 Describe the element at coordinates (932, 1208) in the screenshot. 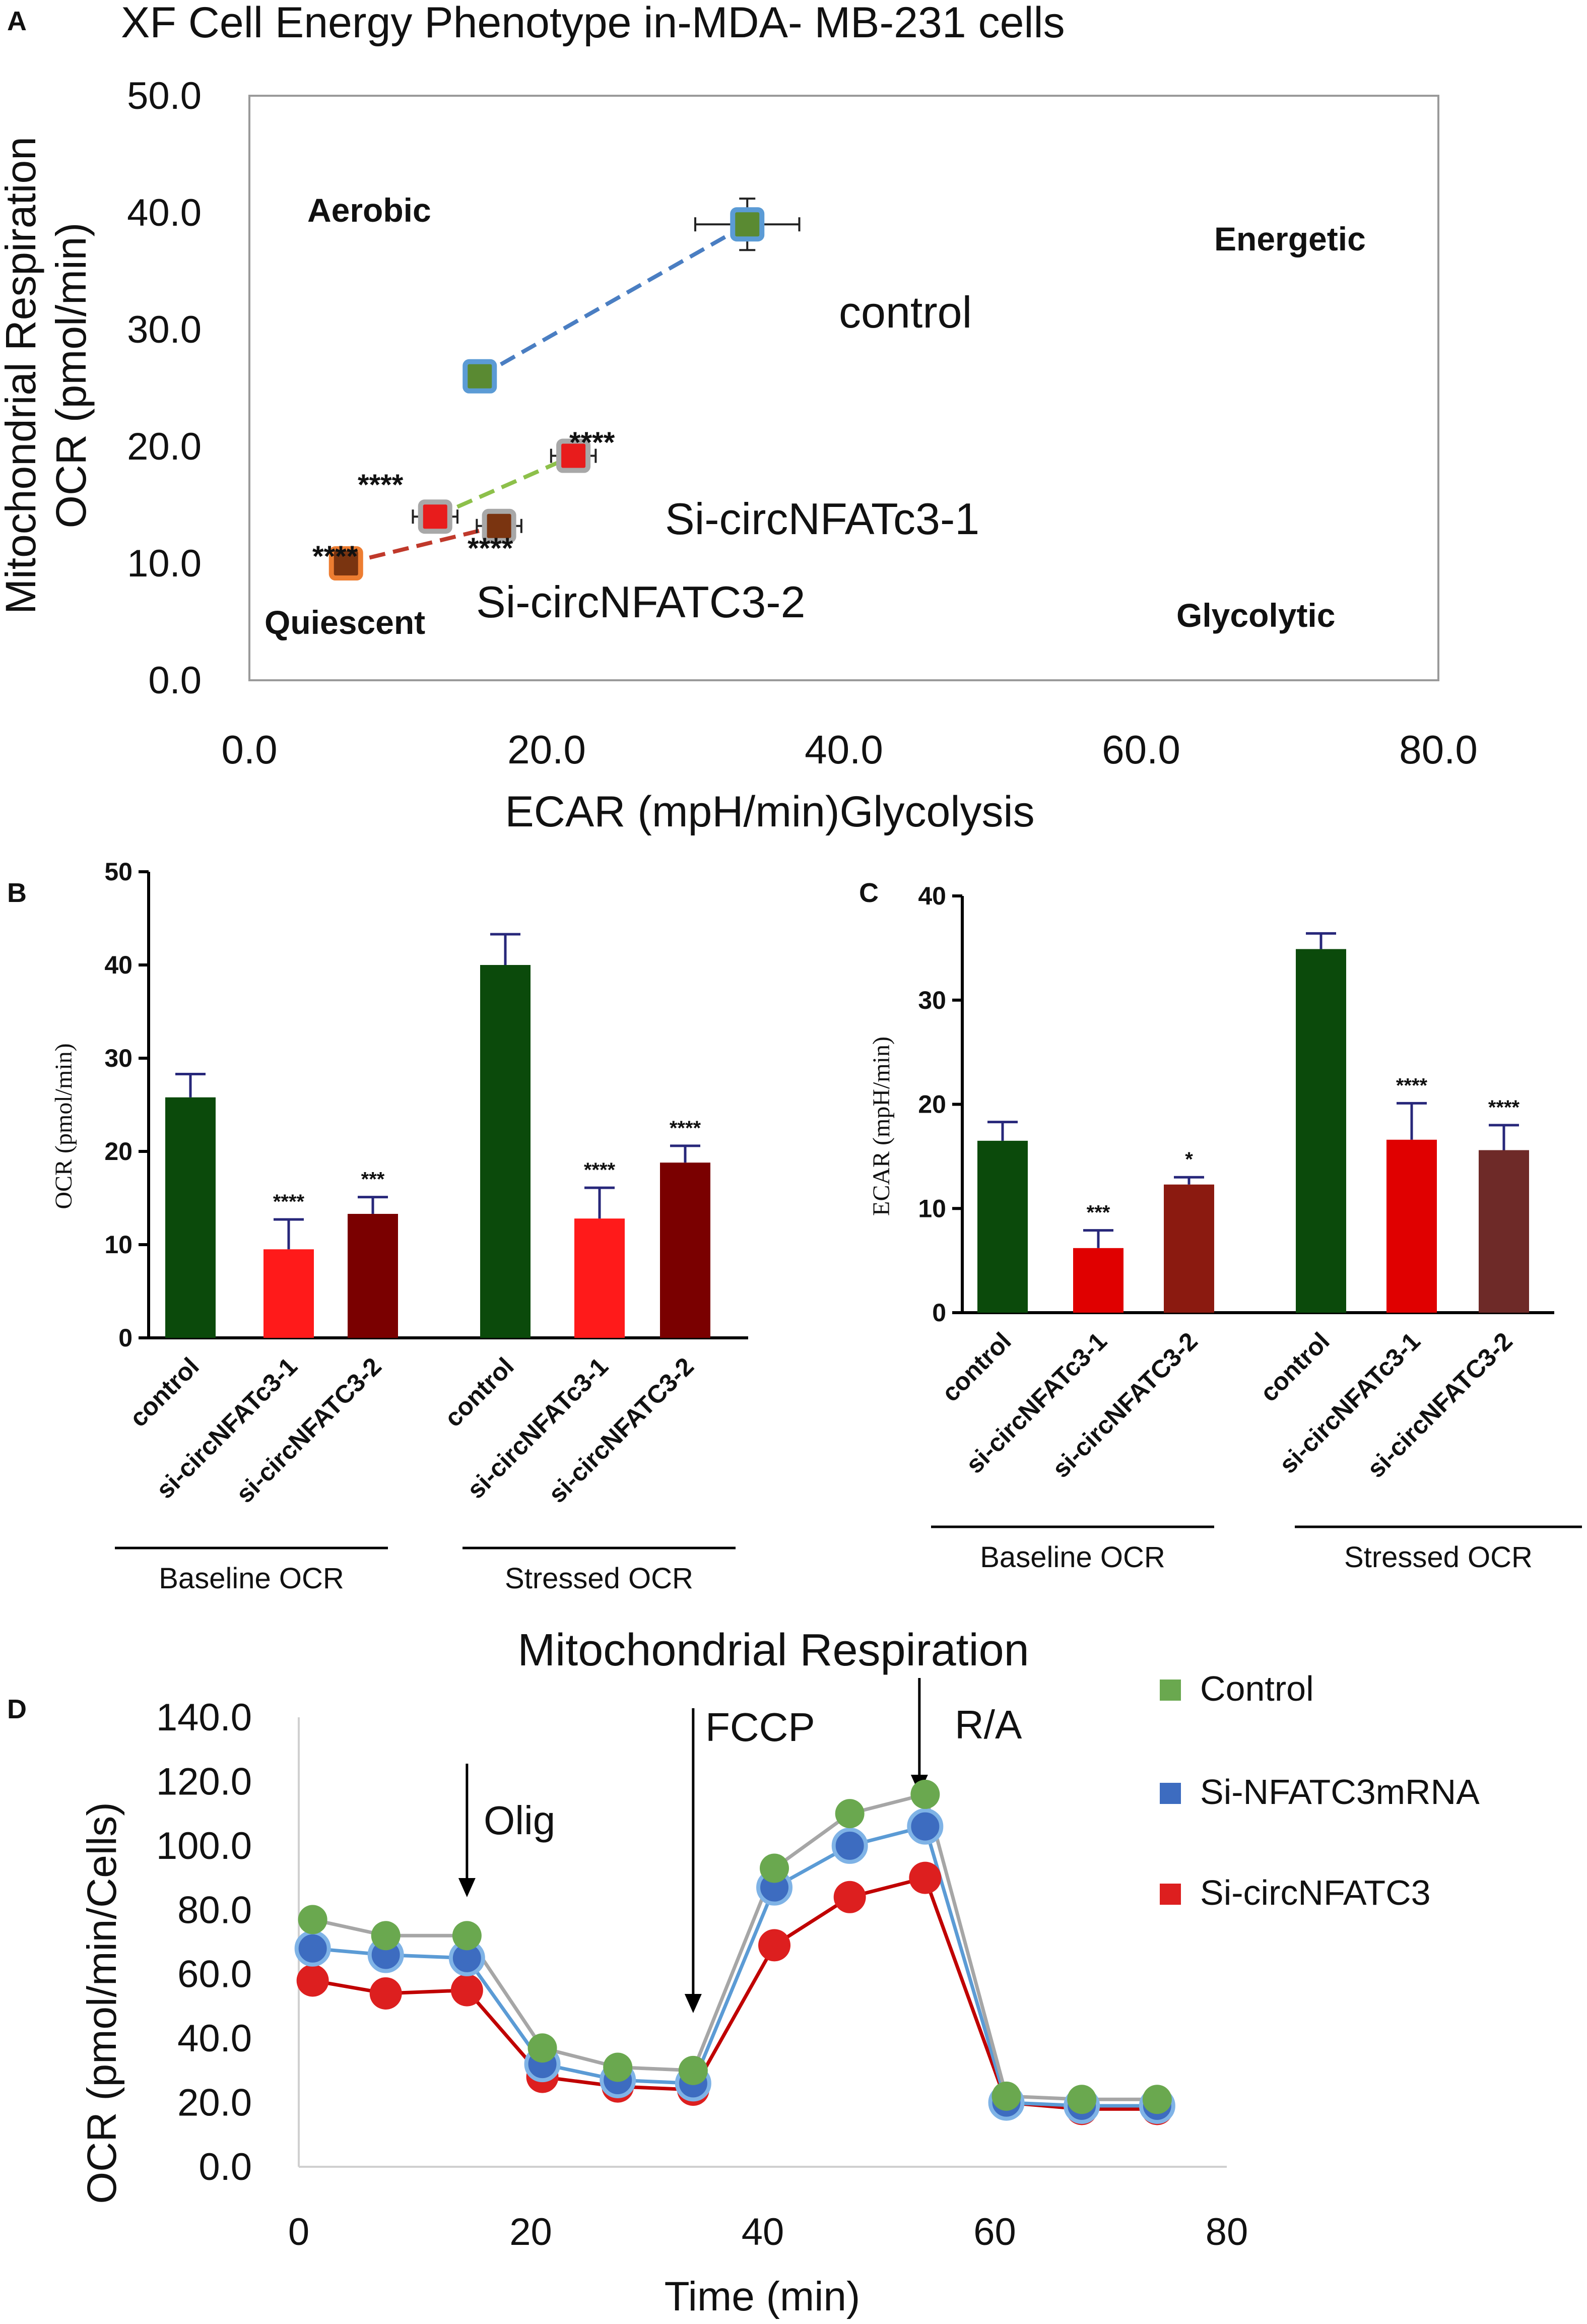

I see `y-tick-label: 10` at that location.